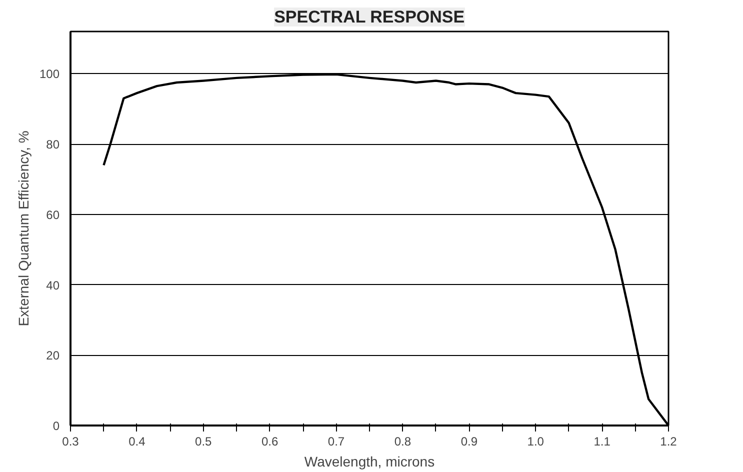 This screenshot has width=743, height=472. What do you see at coordinates (535, 441) in the screenshot?
I see `x-tick-label: 1.0` at bounding box center [535, 441].